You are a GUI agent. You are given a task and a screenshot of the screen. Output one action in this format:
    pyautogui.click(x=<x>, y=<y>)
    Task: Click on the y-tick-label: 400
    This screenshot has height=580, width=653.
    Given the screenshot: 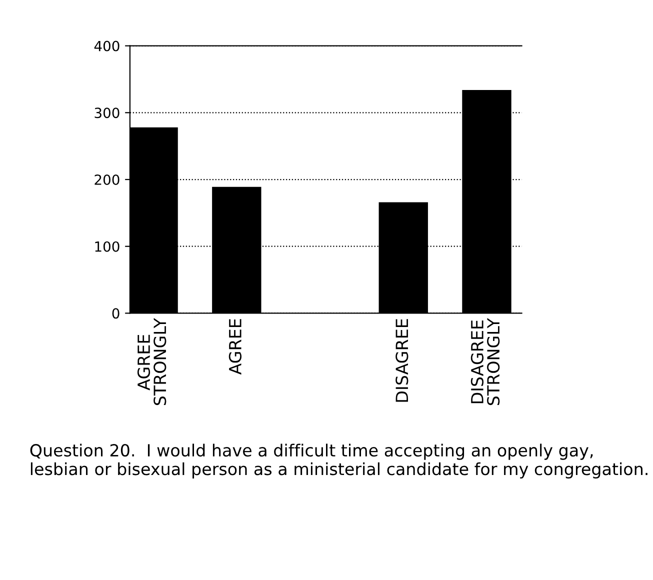 What is the action you would take?
    pyautogui.click(x=107, y=46)
    